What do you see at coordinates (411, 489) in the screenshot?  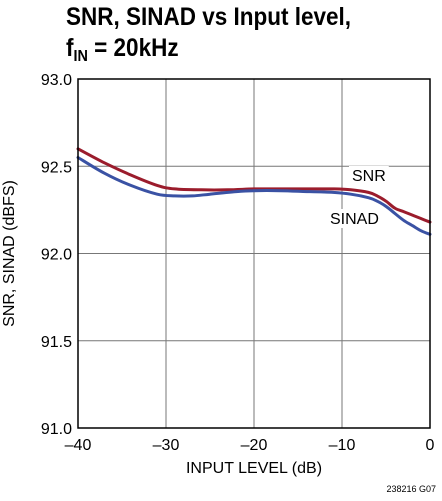 I see `figure-code: 238216 G07` at bounding box center [411, 489].